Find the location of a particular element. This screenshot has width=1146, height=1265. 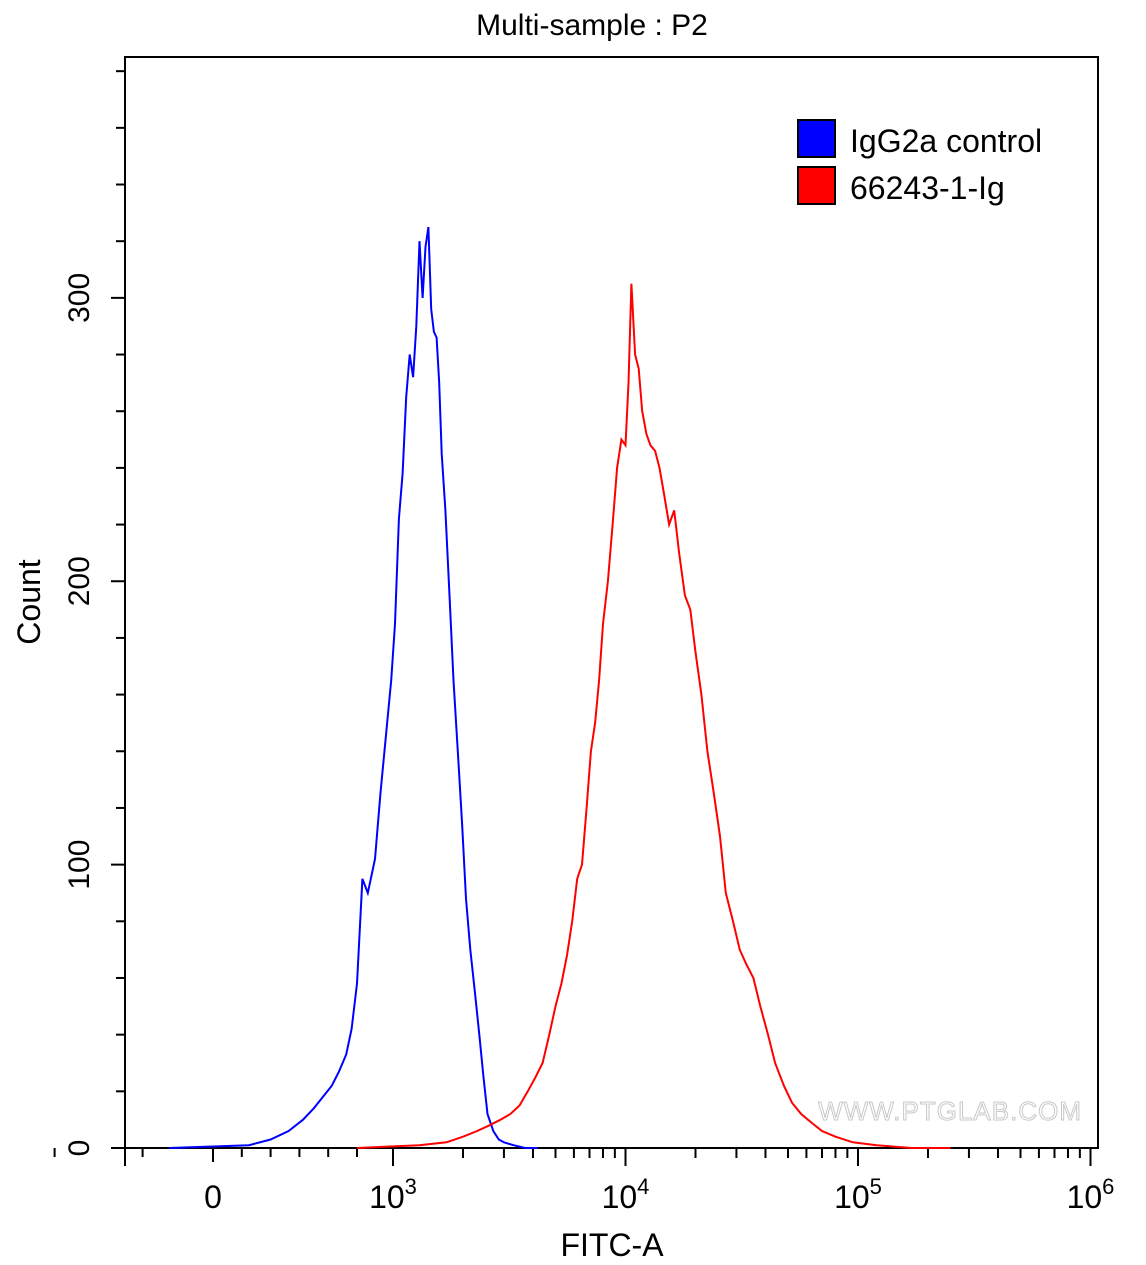

x-tick-label: 10⁵ is located at coordinates (858, 1194).